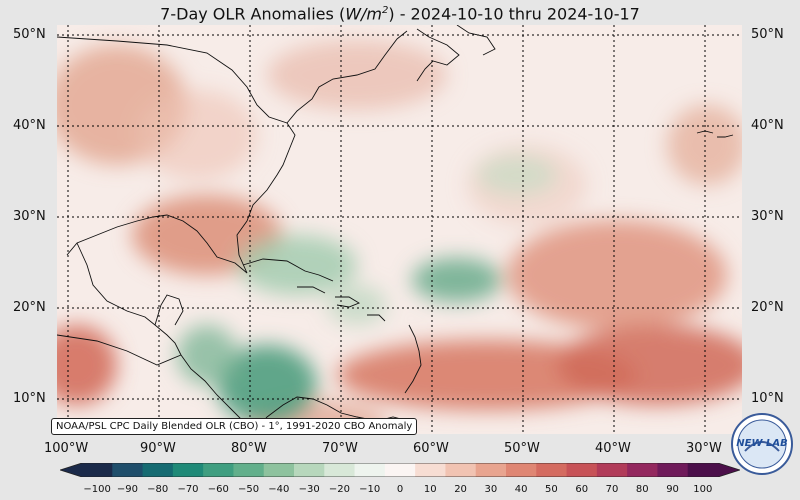 The image size is (800, 500). I want to click on lon-label: 100°W, so click(66, 448).